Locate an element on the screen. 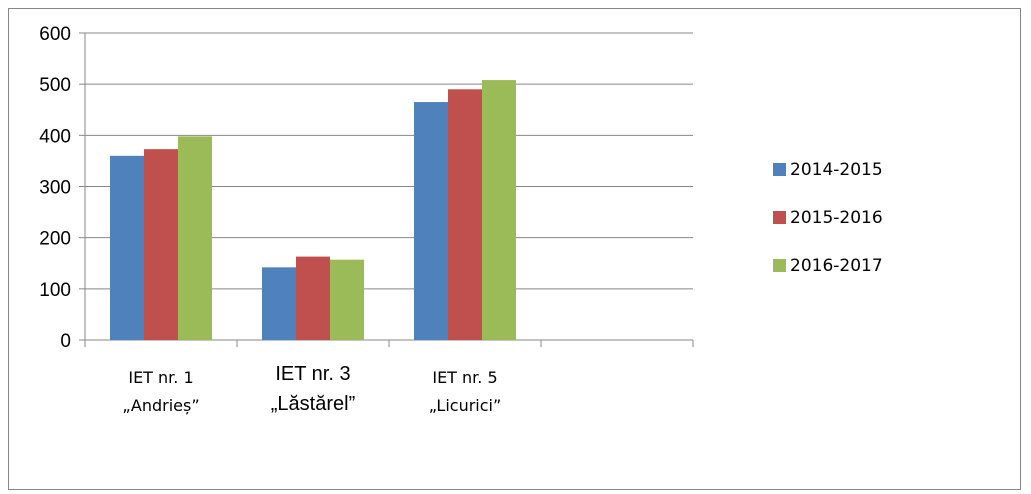  y-tick-label: 0 is located at coordinates (65, 341).